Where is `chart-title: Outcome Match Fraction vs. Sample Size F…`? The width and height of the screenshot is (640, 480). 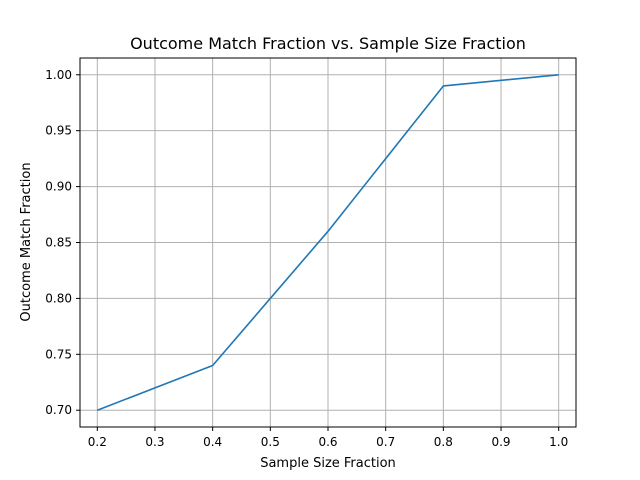
chart-title: Outcome Match Fraction vs. Sample Size F… is located at coordinates (328, 43).